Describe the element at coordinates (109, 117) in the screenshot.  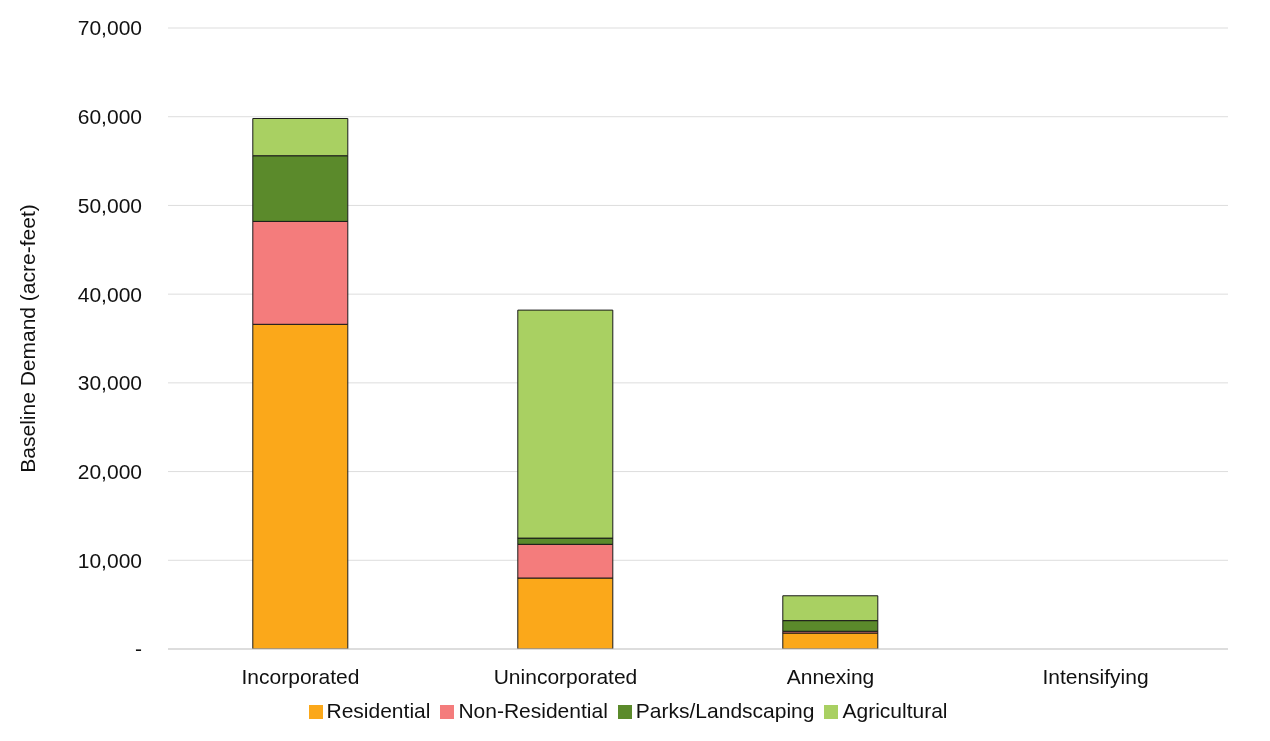
I see `y-tick-label: 60,000` at that location.